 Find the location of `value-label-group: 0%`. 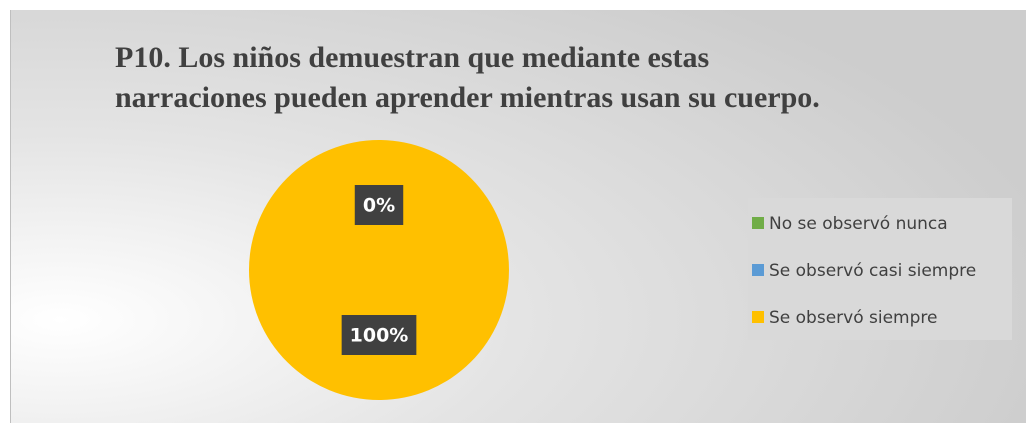

value-label-group: 0% is located at coordinates (379, 205).